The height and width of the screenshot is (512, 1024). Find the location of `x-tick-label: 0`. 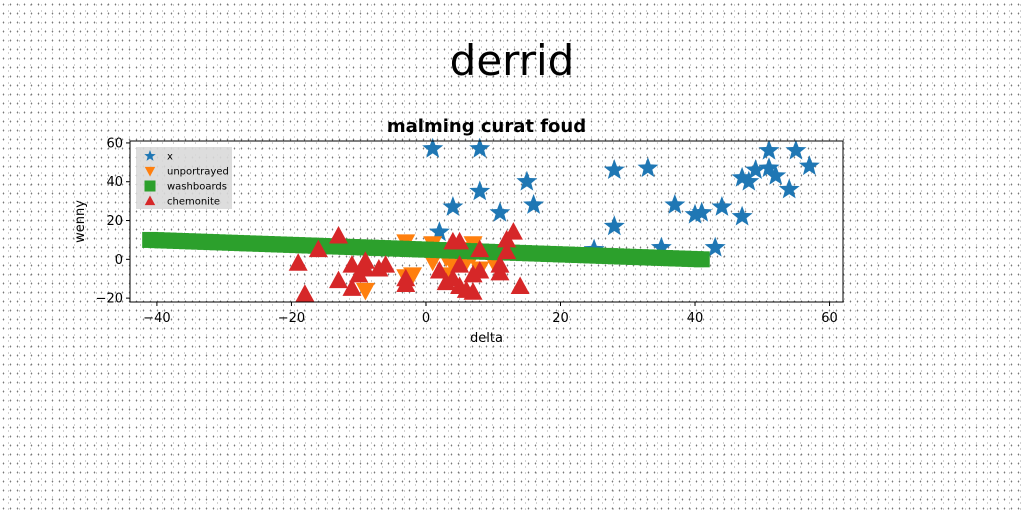

x-tick-label: 0 is located at coordinates (426, 318).